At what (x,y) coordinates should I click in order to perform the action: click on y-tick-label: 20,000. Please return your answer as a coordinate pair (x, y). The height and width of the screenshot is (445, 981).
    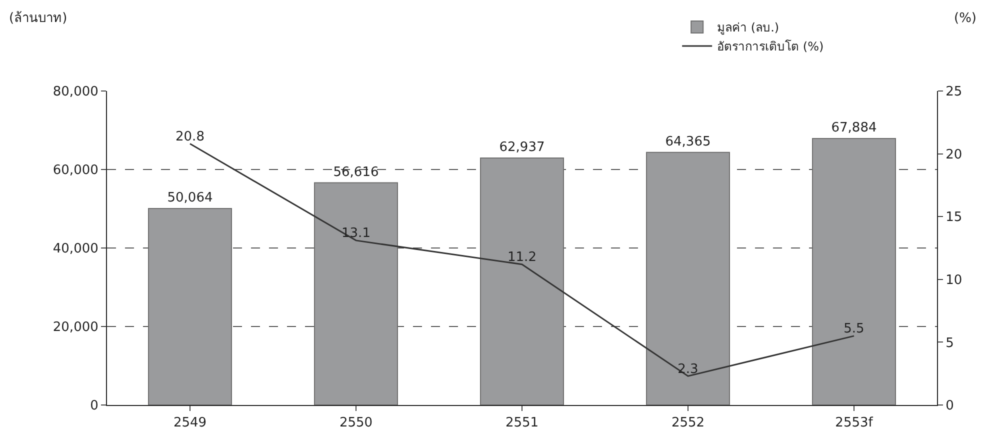
    Looking at the image, I should click on (75, 328).